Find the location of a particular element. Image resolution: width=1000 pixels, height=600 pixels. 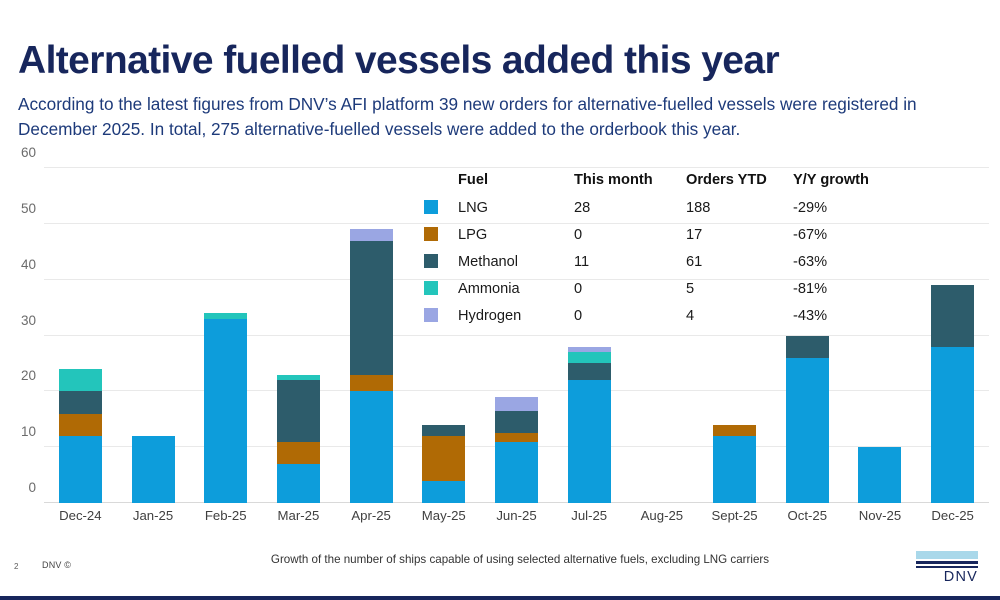

legend-cell-yoy-growth: -43% is located at coordinates (810, 316).